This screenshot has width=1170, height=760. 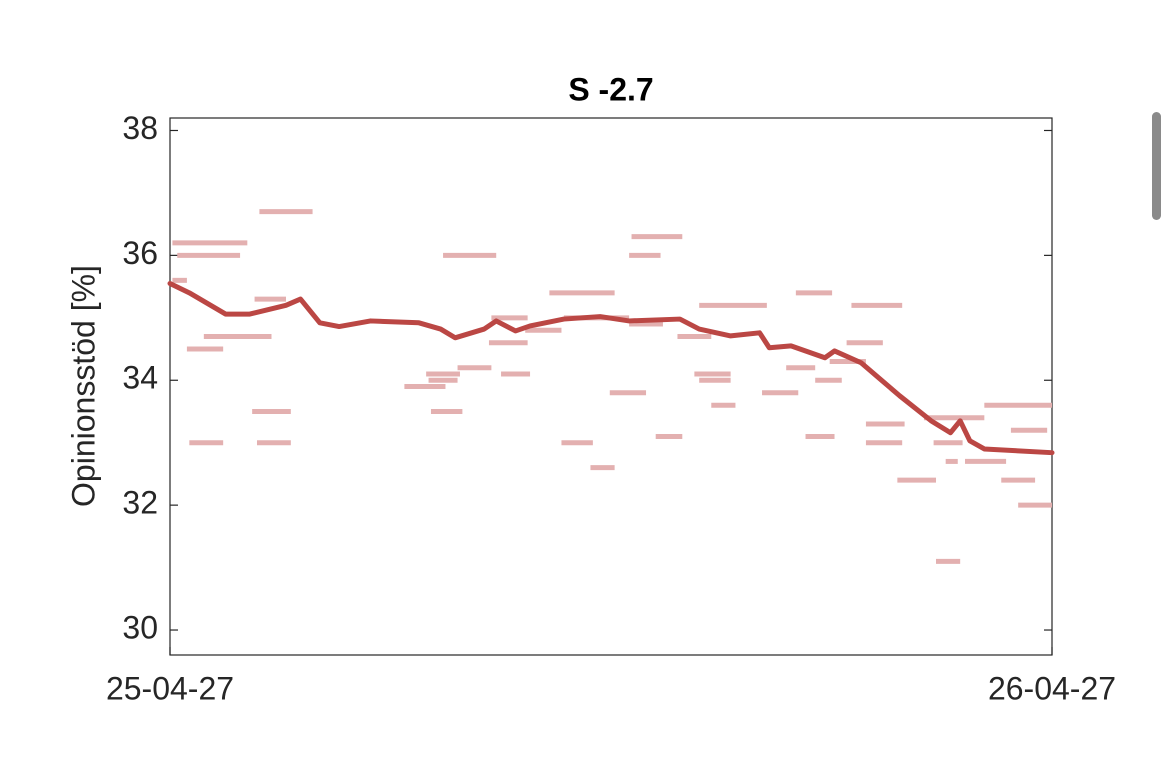 I want to click on y-tick-label: 36, so click(x=140, y=253).